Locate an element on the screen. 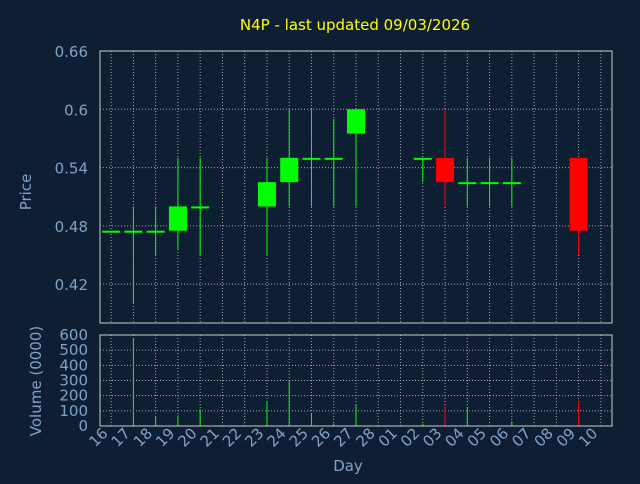  volume-tick-label: 300 is located at coordinates (73, 381).